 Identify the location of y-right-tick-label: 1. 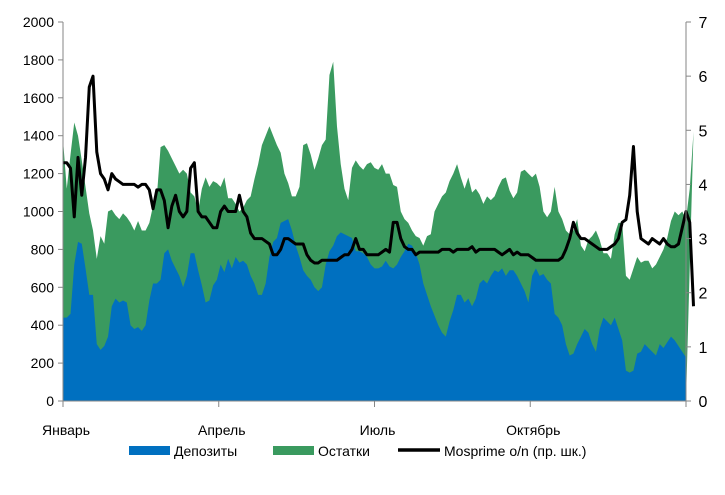
(703, 348).